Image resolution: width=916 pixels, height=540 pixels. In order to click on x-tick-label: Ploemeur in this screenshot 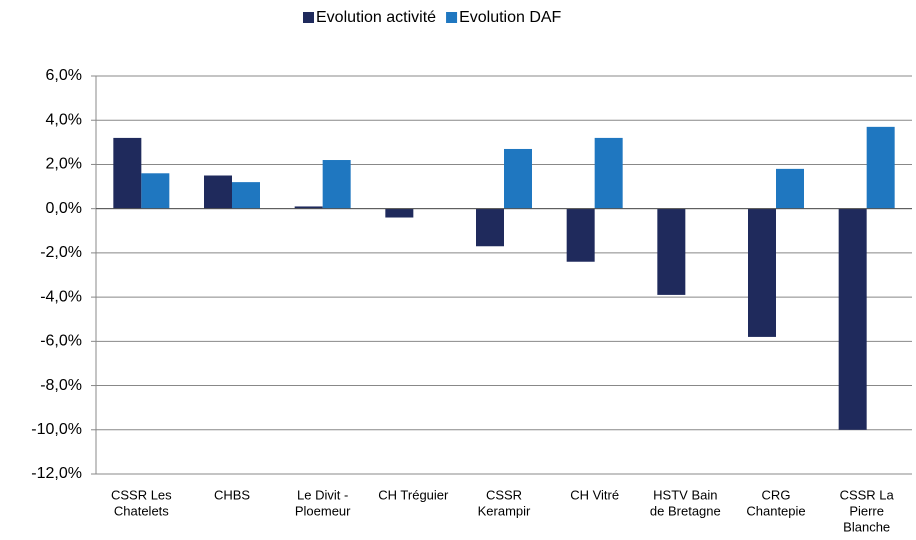, I will do `click(323, 510)`.